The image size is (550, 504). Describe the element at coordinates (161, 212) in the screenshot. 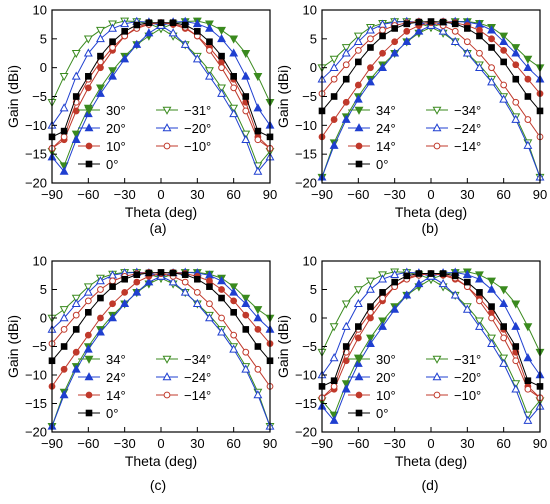

I see `x-axis-label: Theta (deg)` at that location.